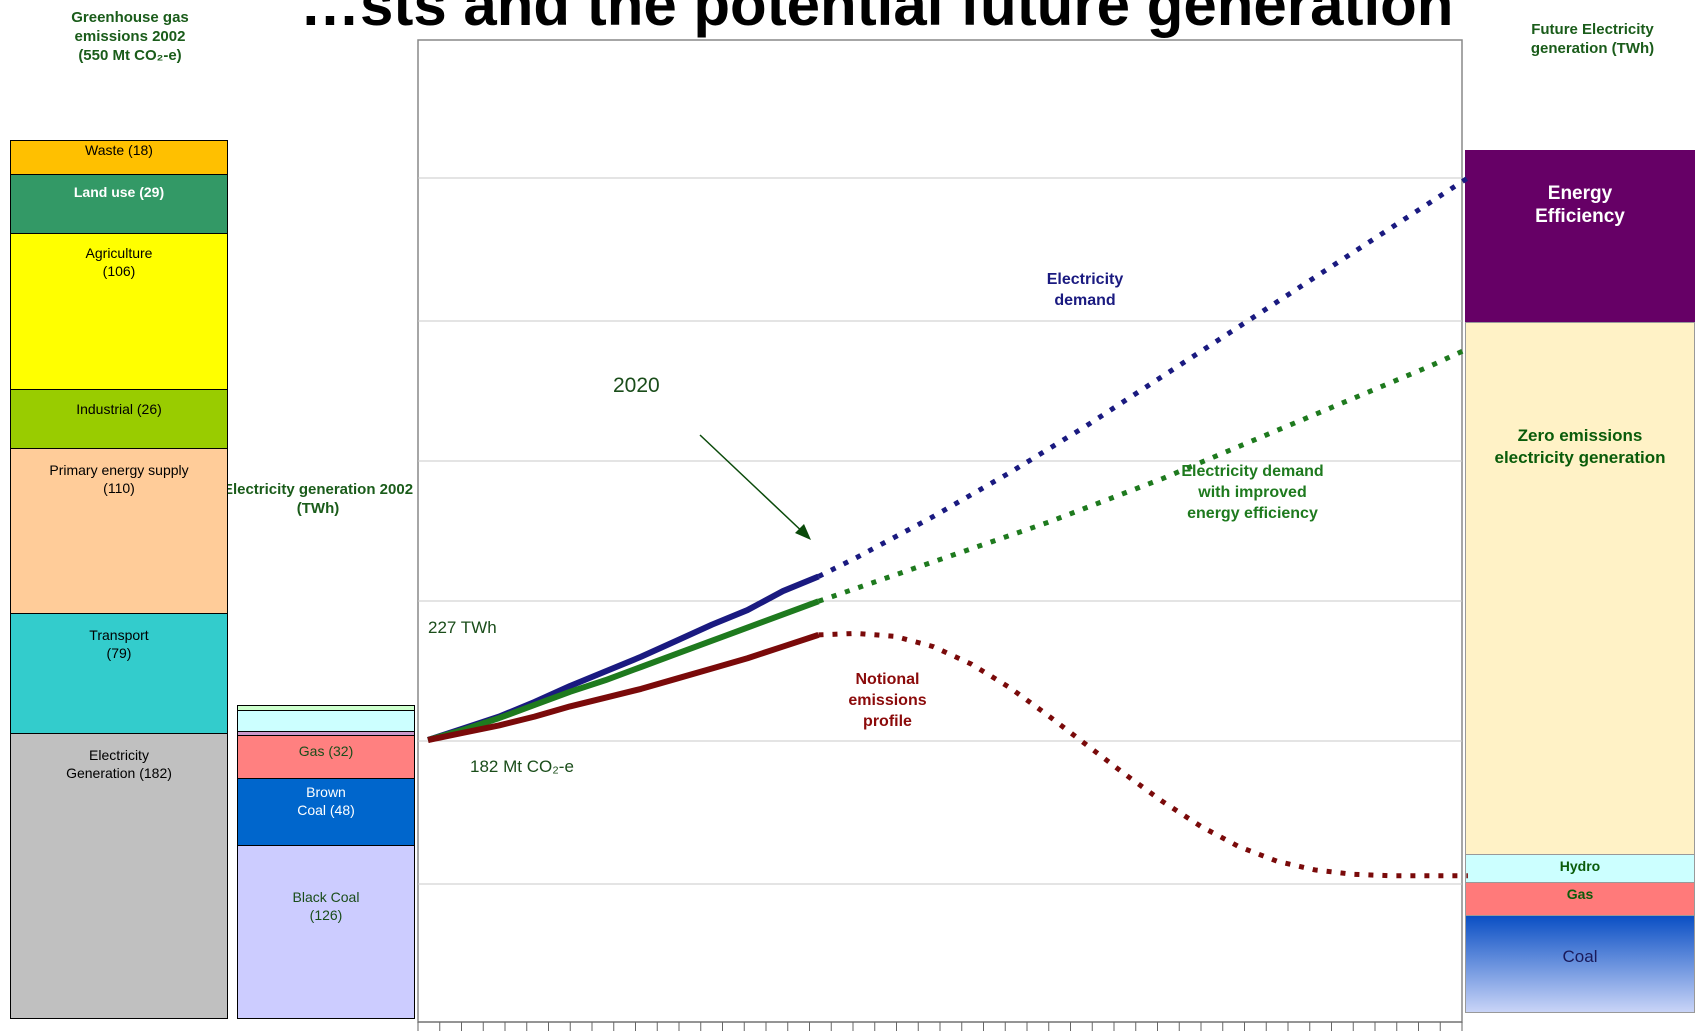 The image size is (1695, 1031). I want to click on segment-waste: Waste (18), so click(119, 157).